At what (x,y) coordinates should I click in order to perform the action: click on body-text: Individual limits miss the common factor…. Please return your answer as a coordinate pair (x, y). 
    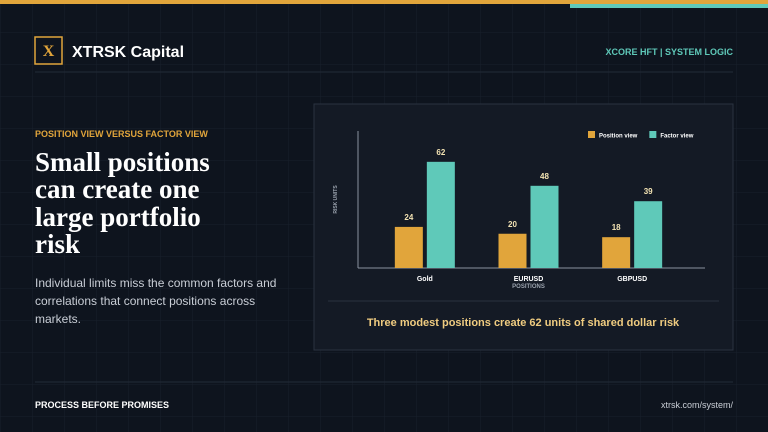
    Looking at the image, I should click on (155, 283).